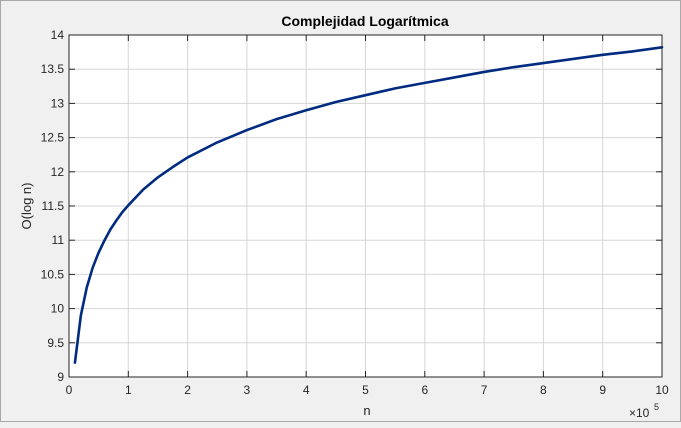  What do you see at coordinates (53, 69) in the screenshot?
I see `y-tick-label: 13.5` at bounding box center [53, 69].